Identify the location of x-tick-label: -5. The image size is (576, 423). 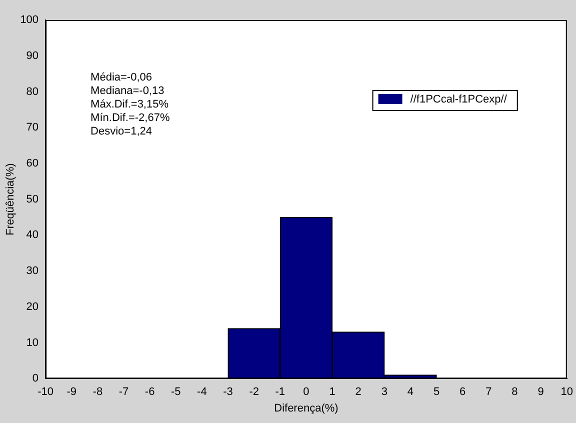
(175, 392).